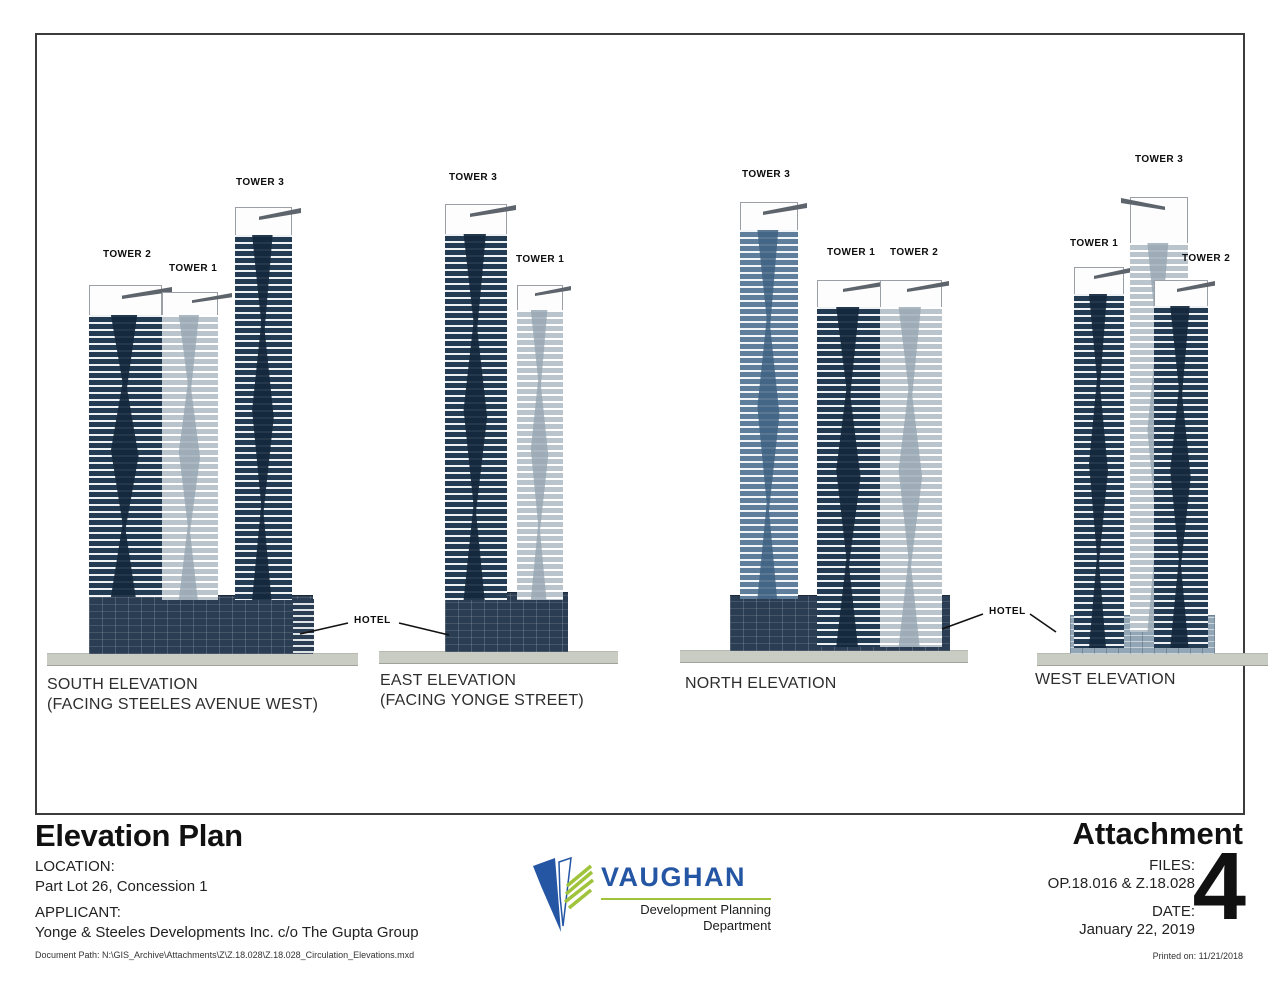 Image resolution: width=1280 pixels, height=990 pixels. What do you see at coordinates (849, 477) in the screenshot?
I see `north-tower-1-facade` at bounding box center [849, 477].